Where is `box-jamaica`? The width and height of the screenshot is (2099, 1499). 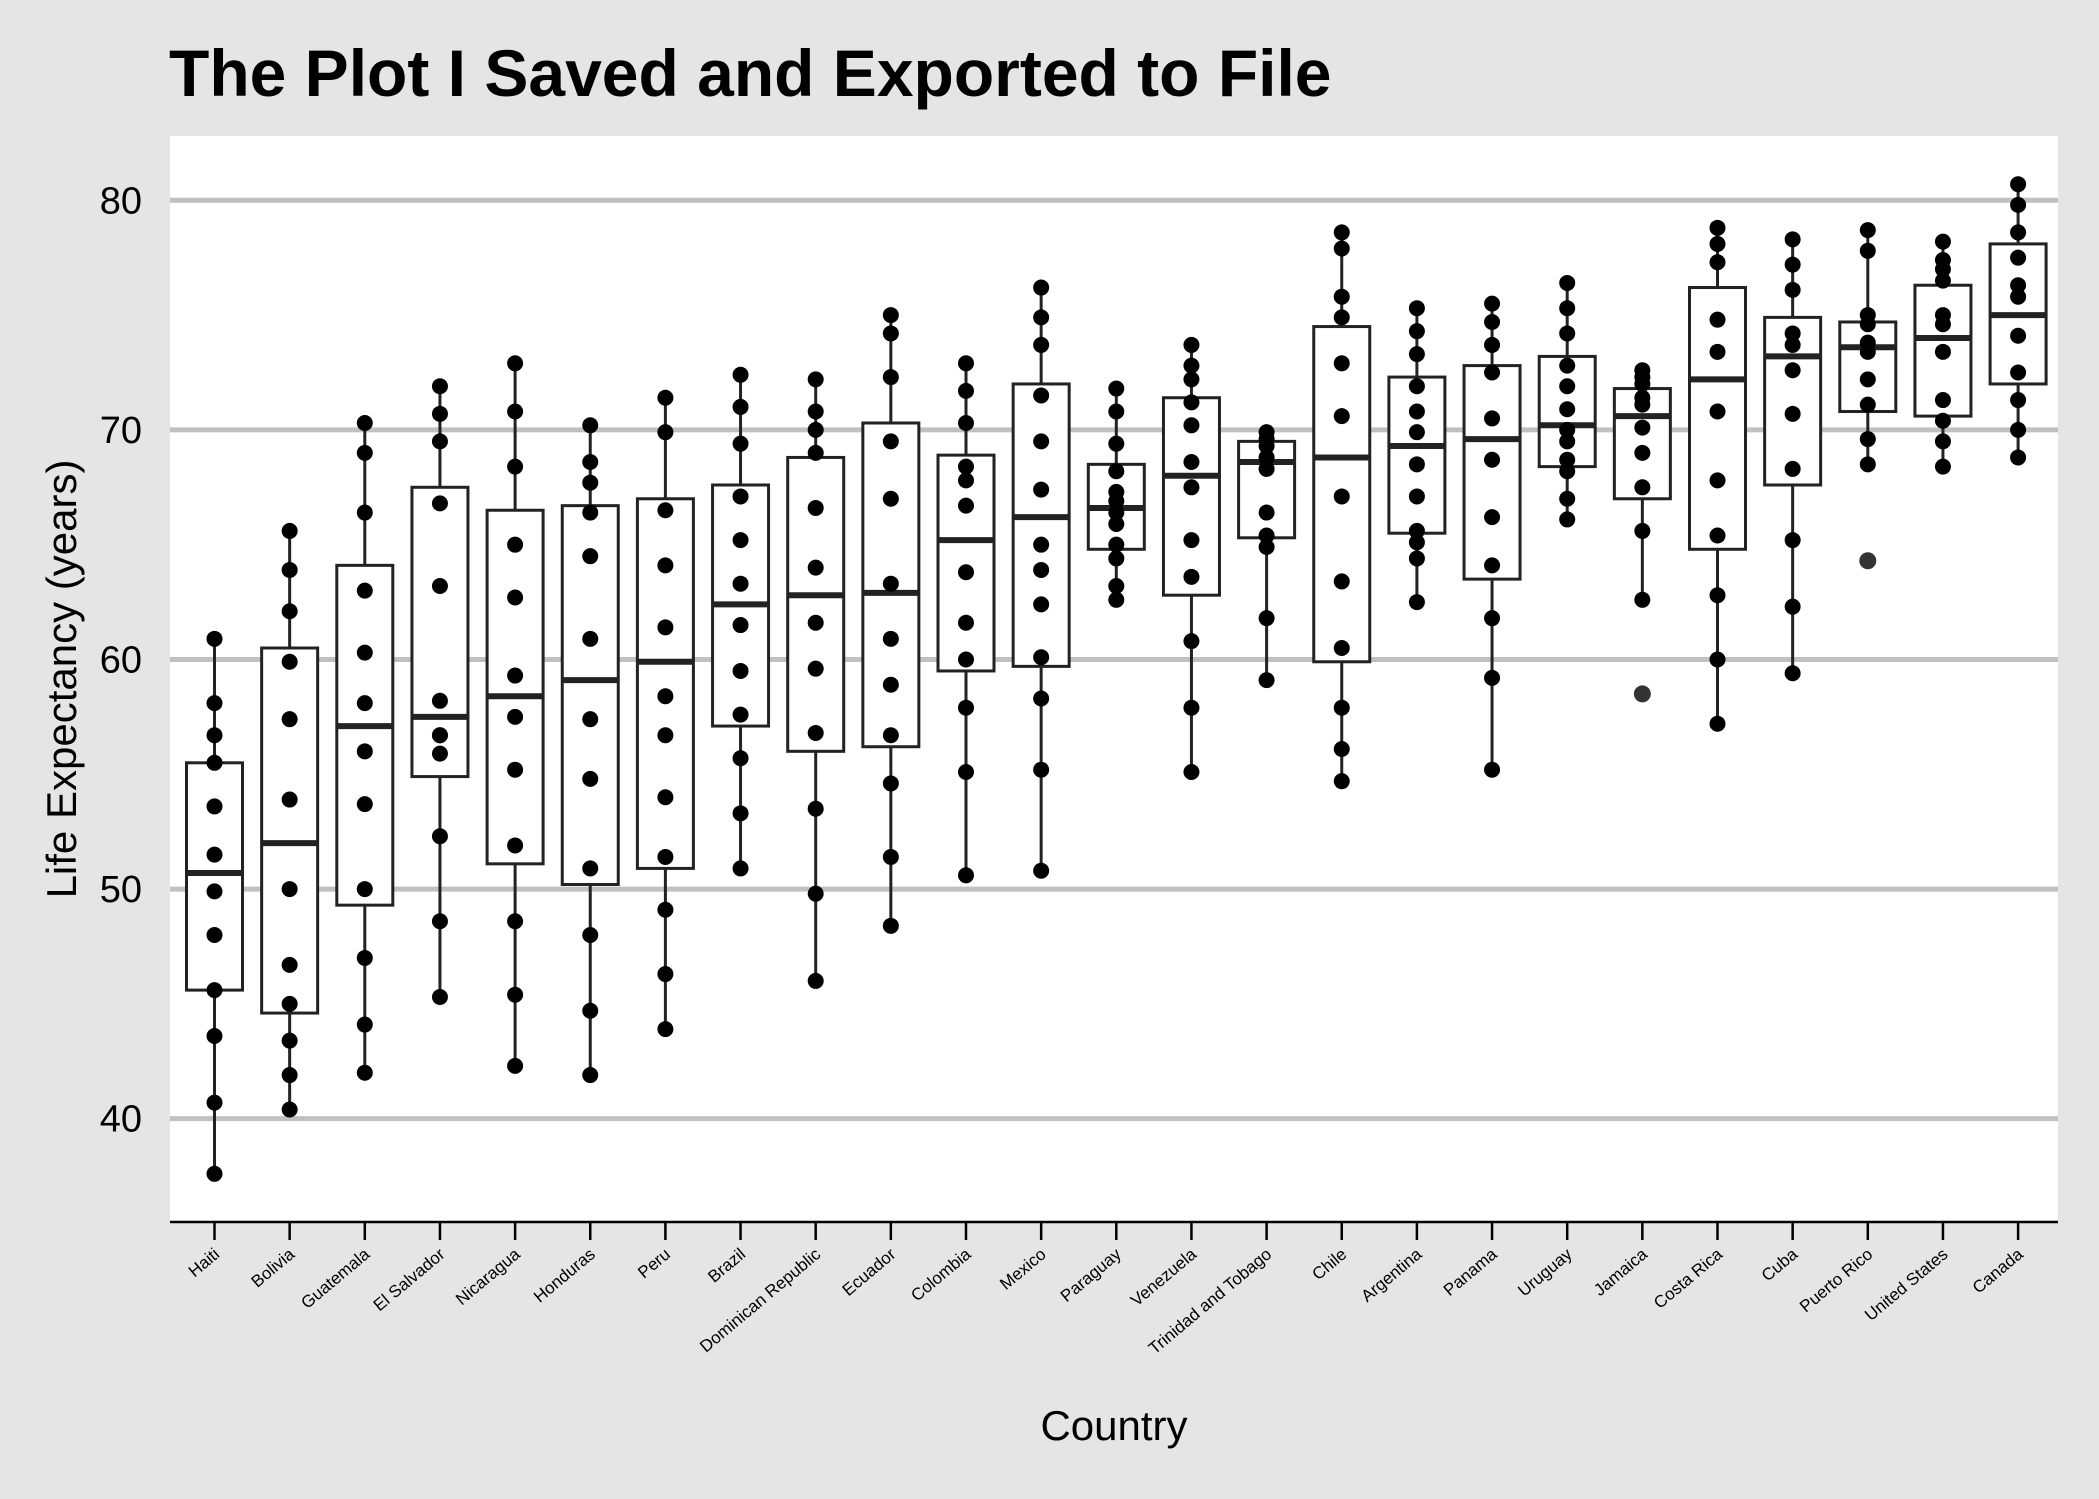 box-jamaica is located at coordinates (1642, 532).